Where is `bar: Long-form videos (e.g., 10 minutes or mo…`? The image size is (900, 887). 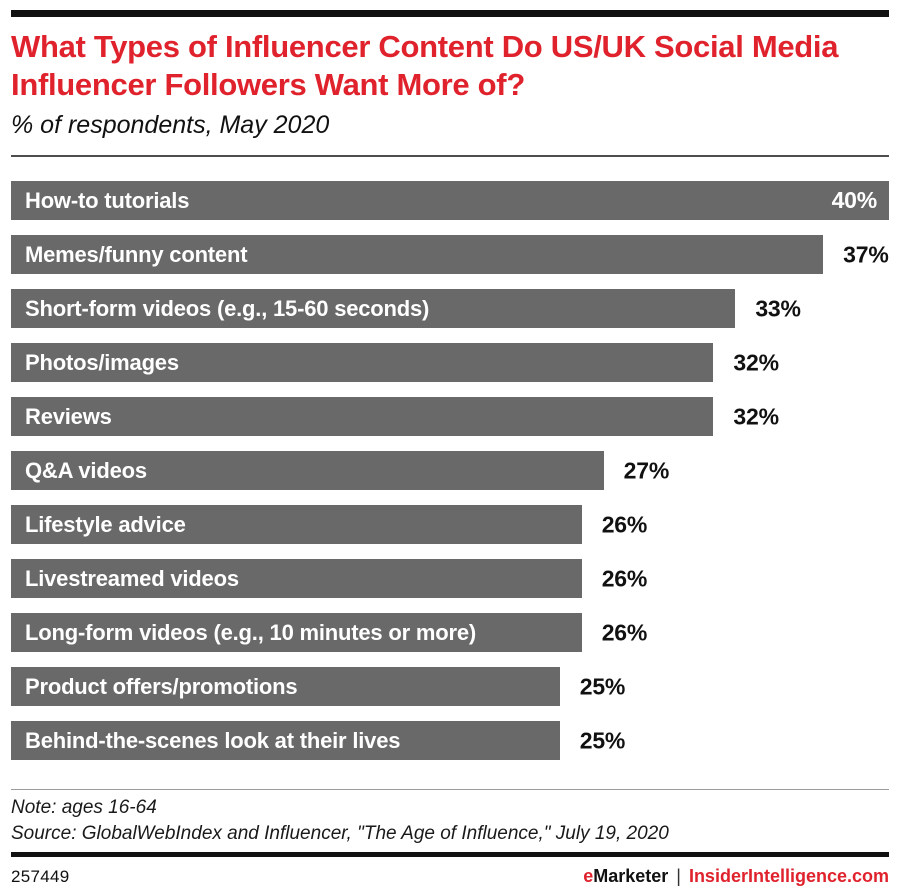
bar: Long-form videos (e.g., 10 minutes or mo… is located at coordinates (296, 632).